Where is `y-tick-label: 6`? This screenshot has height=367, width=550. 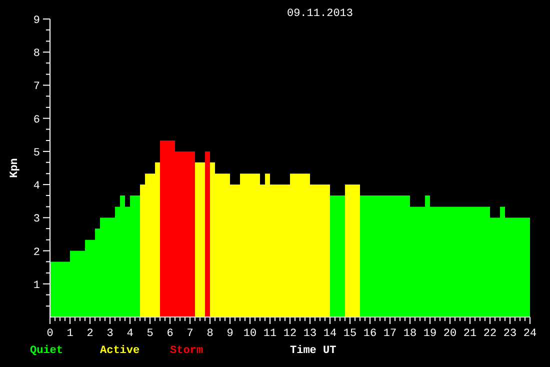
y-tick-label: 6 is located at coordinates (36, 120).